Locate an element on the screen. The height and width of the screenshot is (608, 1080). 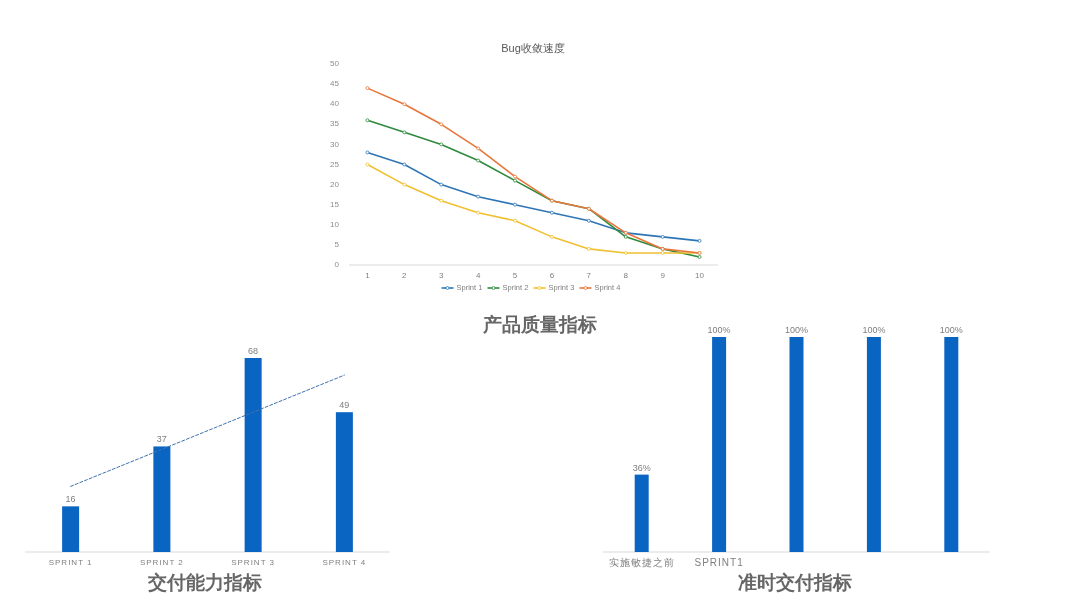
x-tick-label: 实施敏捷之前 is located at coordinates (641, 562).